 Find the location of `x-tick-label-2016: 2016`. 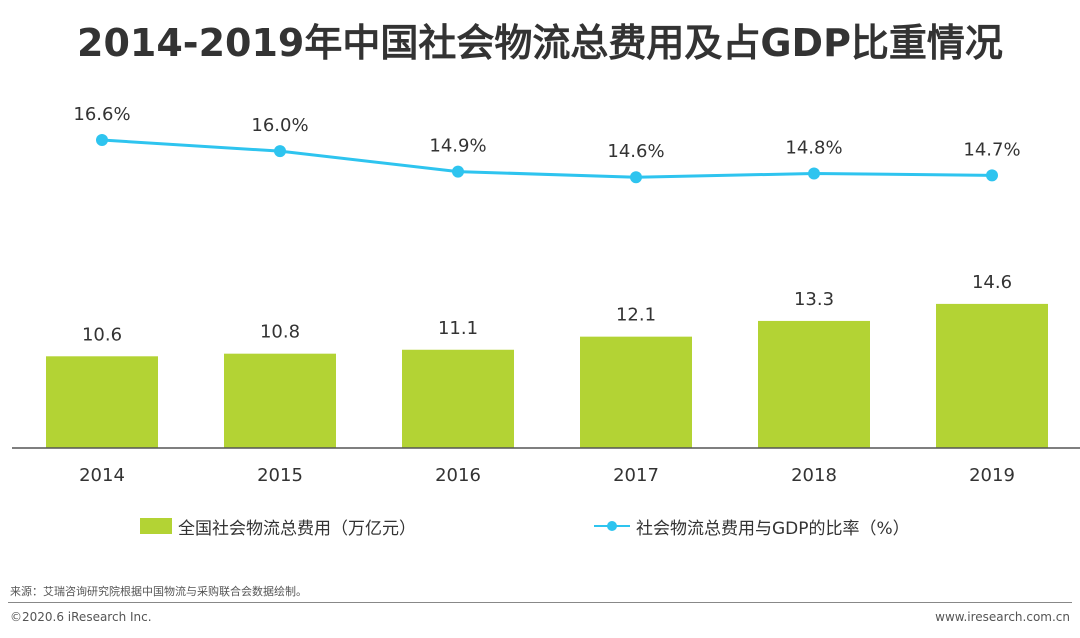

x-tick-label-2016: 2016 is located at coordinates (458, 475).